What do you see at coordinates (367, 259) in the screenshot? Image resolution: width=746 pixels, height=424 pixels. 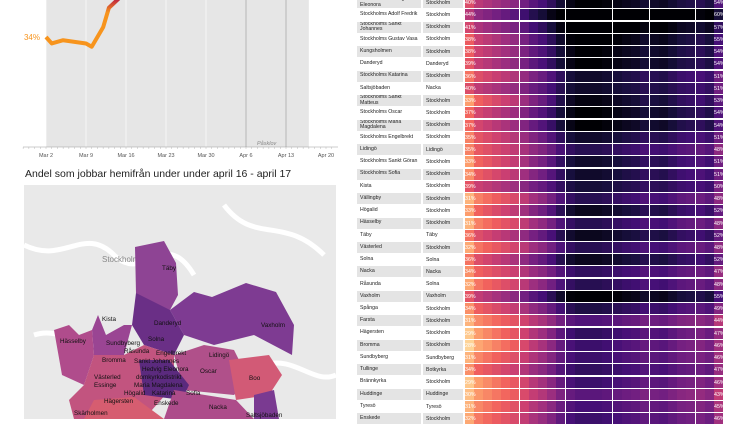 I see `row-name: Solna` at bounding box center [367, 259].